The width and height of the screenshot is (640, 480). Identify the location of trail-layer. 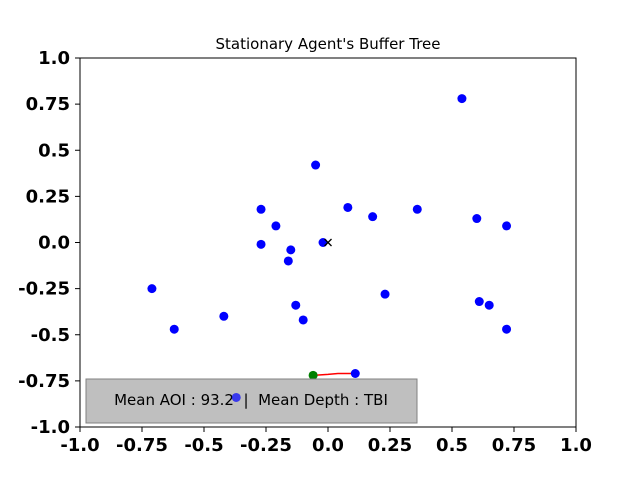
(334, 374).